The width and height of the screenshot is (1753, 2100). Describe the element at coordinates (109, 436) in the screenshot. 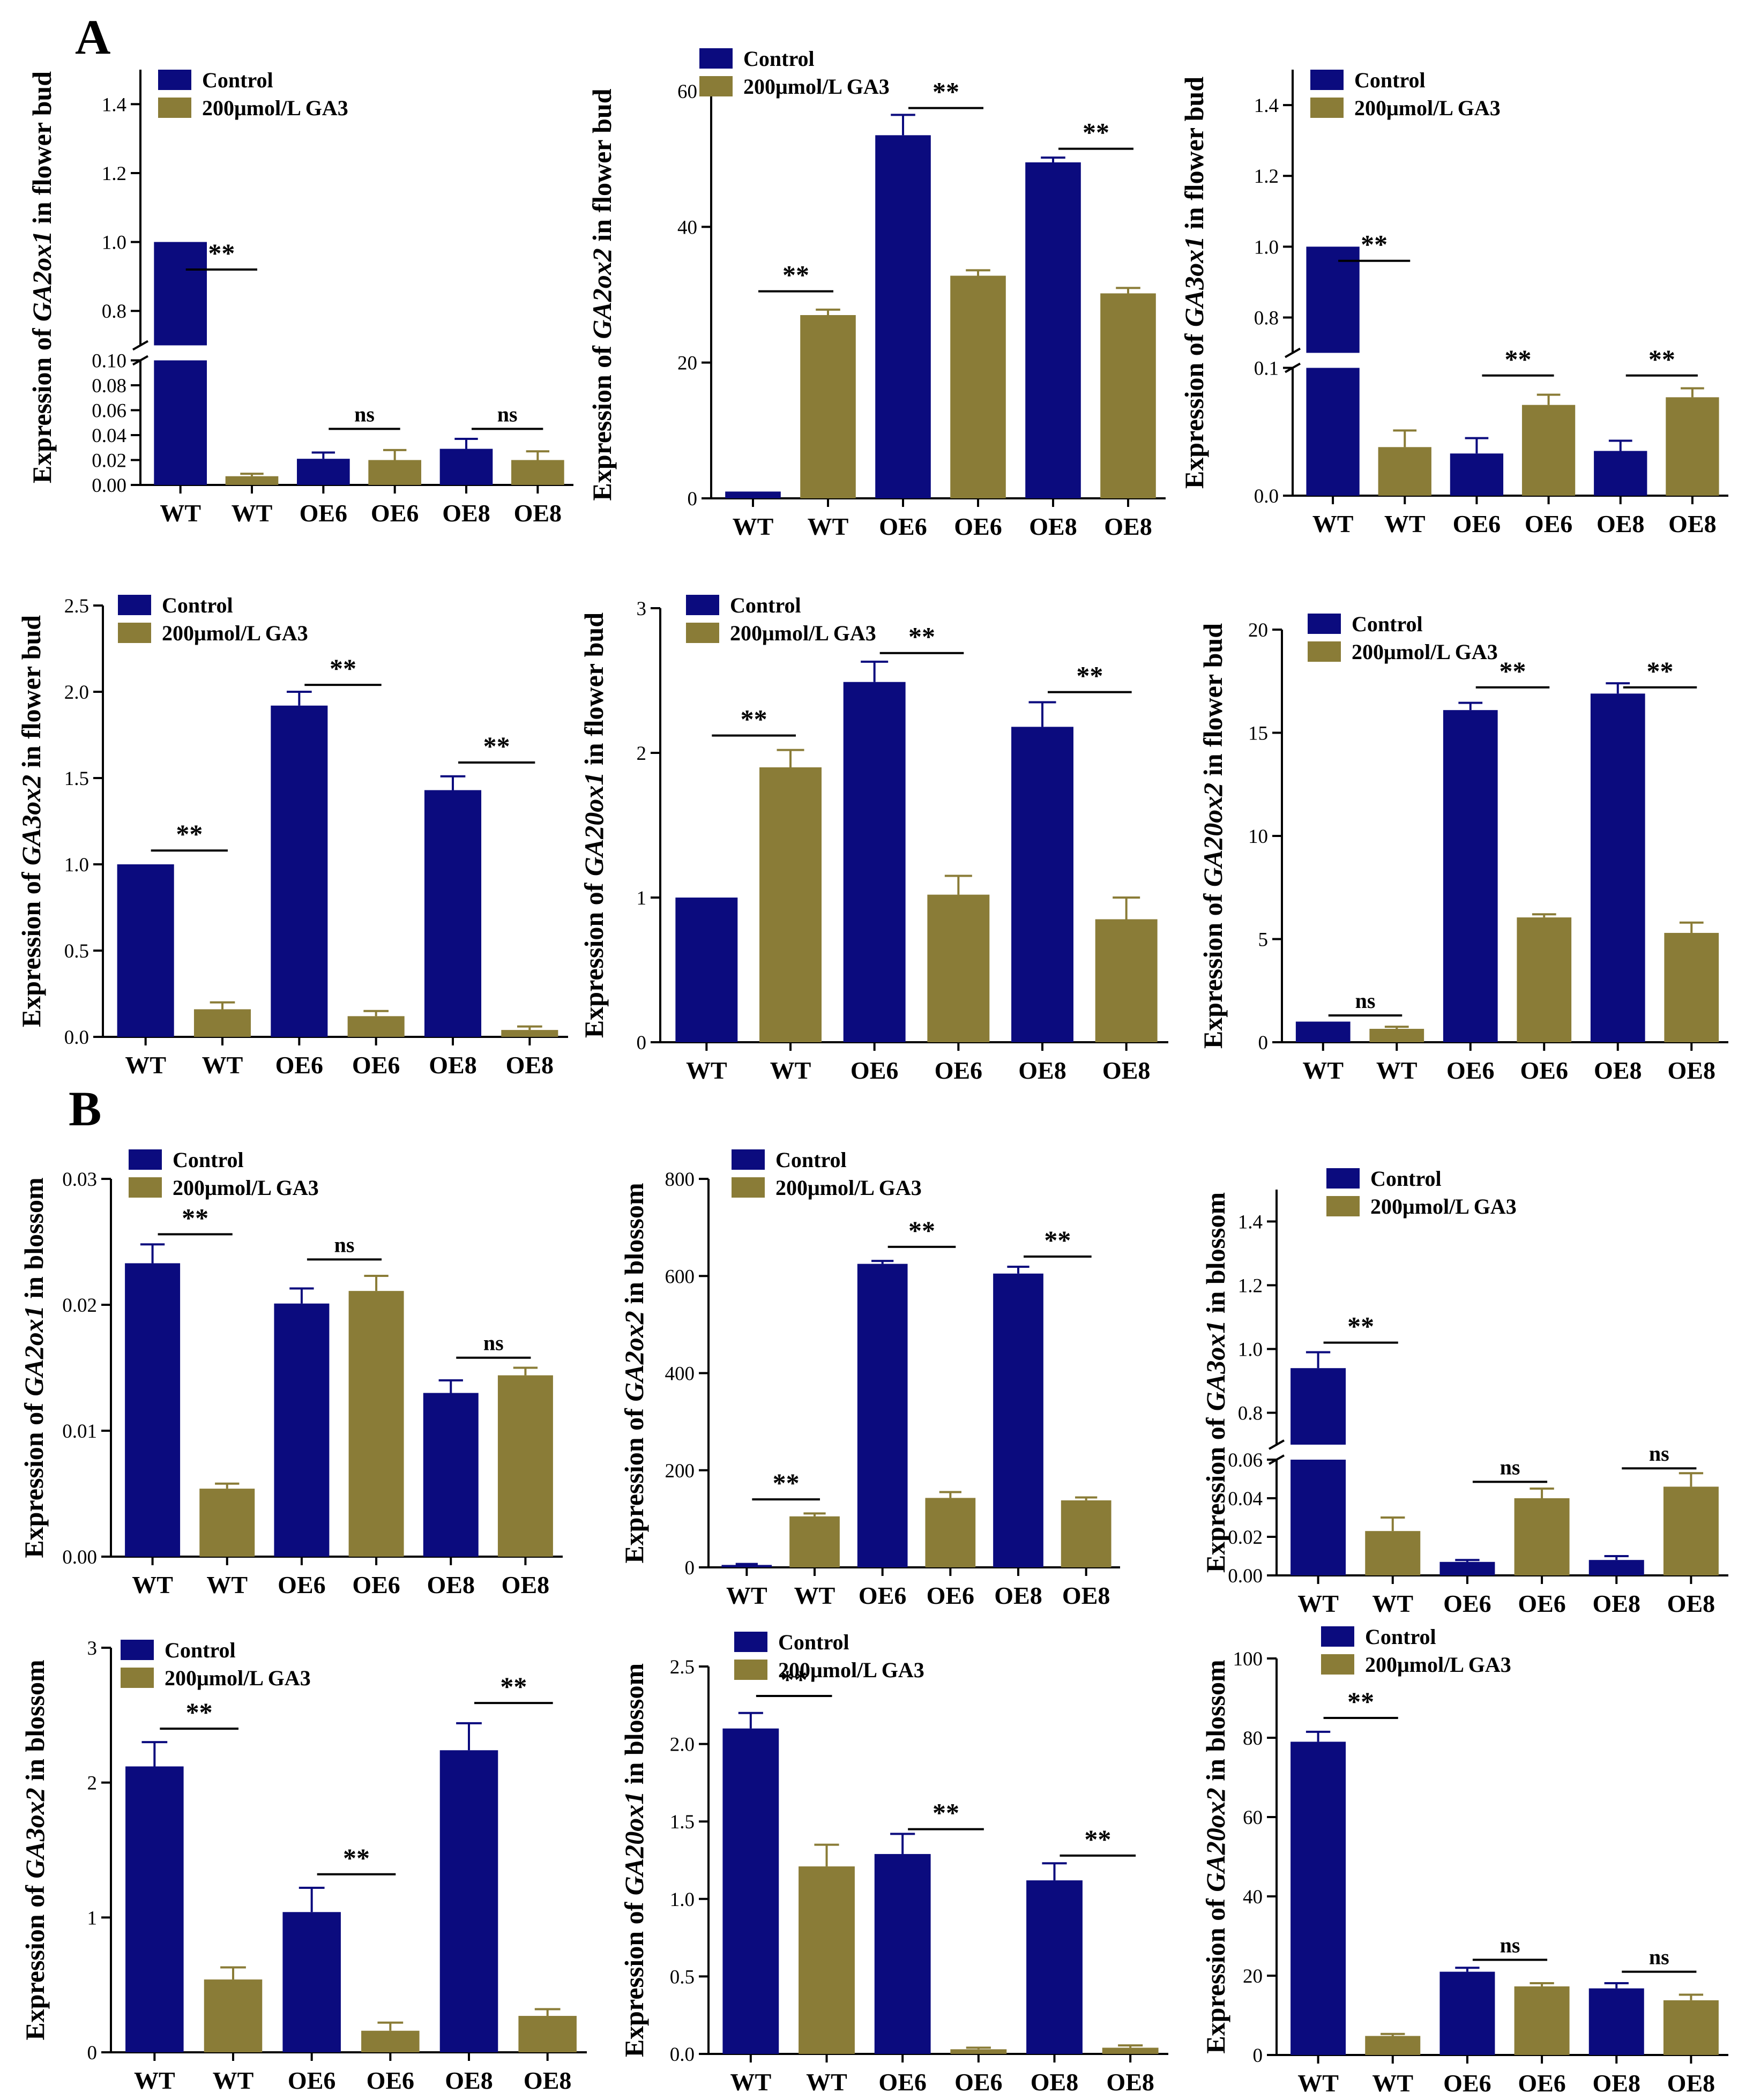

I see `y-tick-label: 0.04` at that location.